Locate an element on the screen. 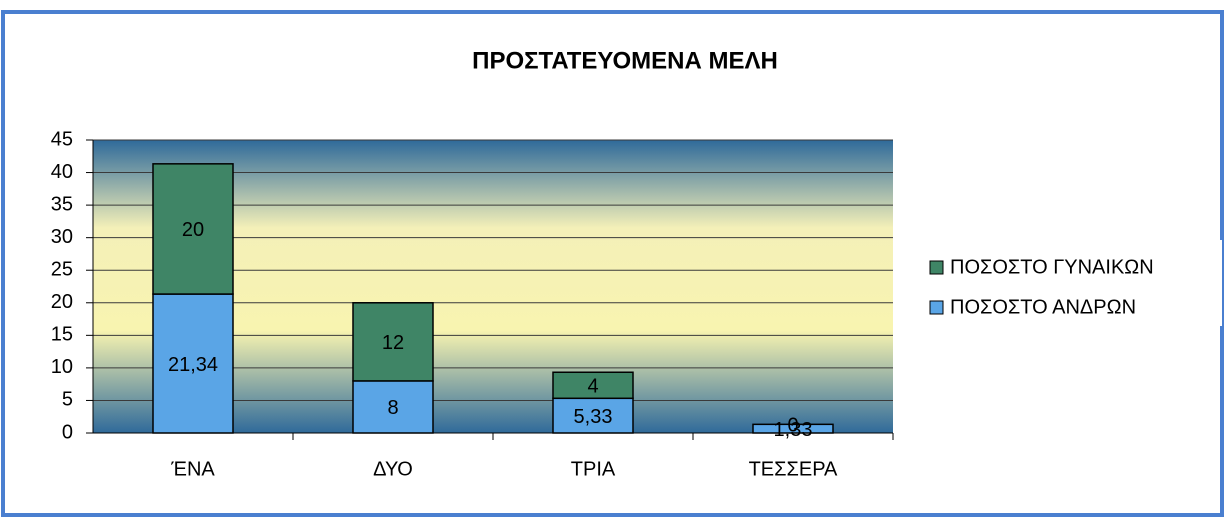  data-label: 20 is located at coordinates (193, 230).